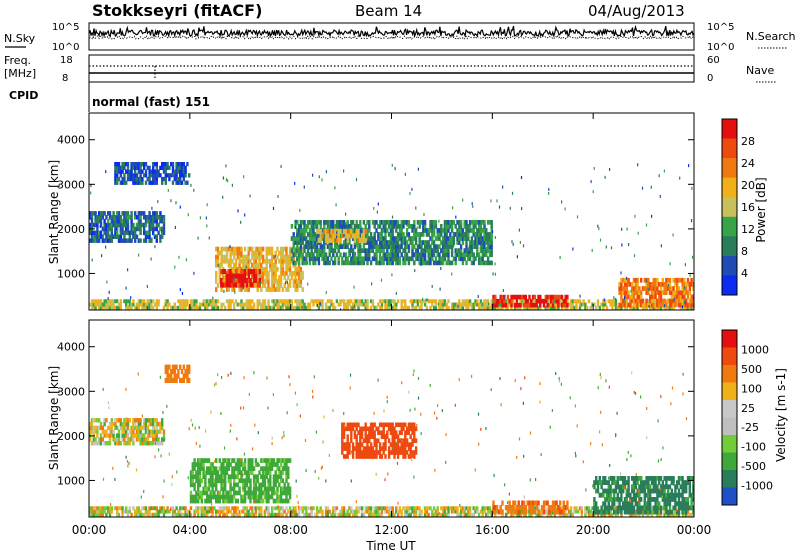  What do you see at coordinates (744, 251) in the screenshot?
I see `colorbar-tick-label: 8` at bounding box center [744, 251].